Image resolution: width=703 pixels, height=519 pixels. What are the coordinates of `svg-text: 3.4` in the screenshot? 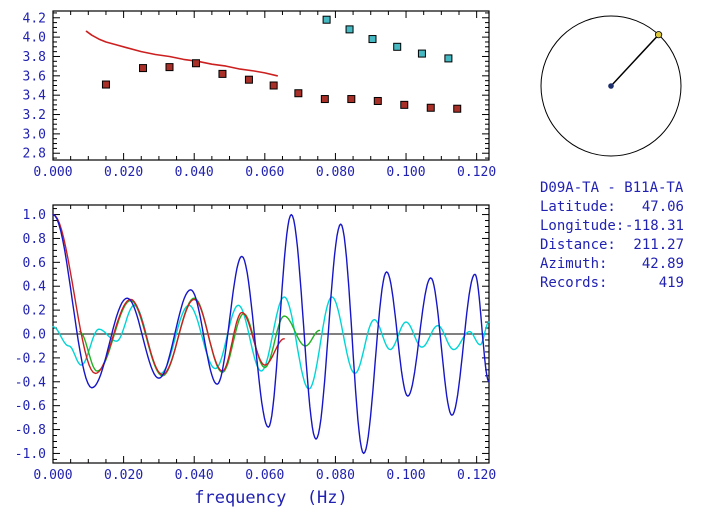 It's located at (35, 96).